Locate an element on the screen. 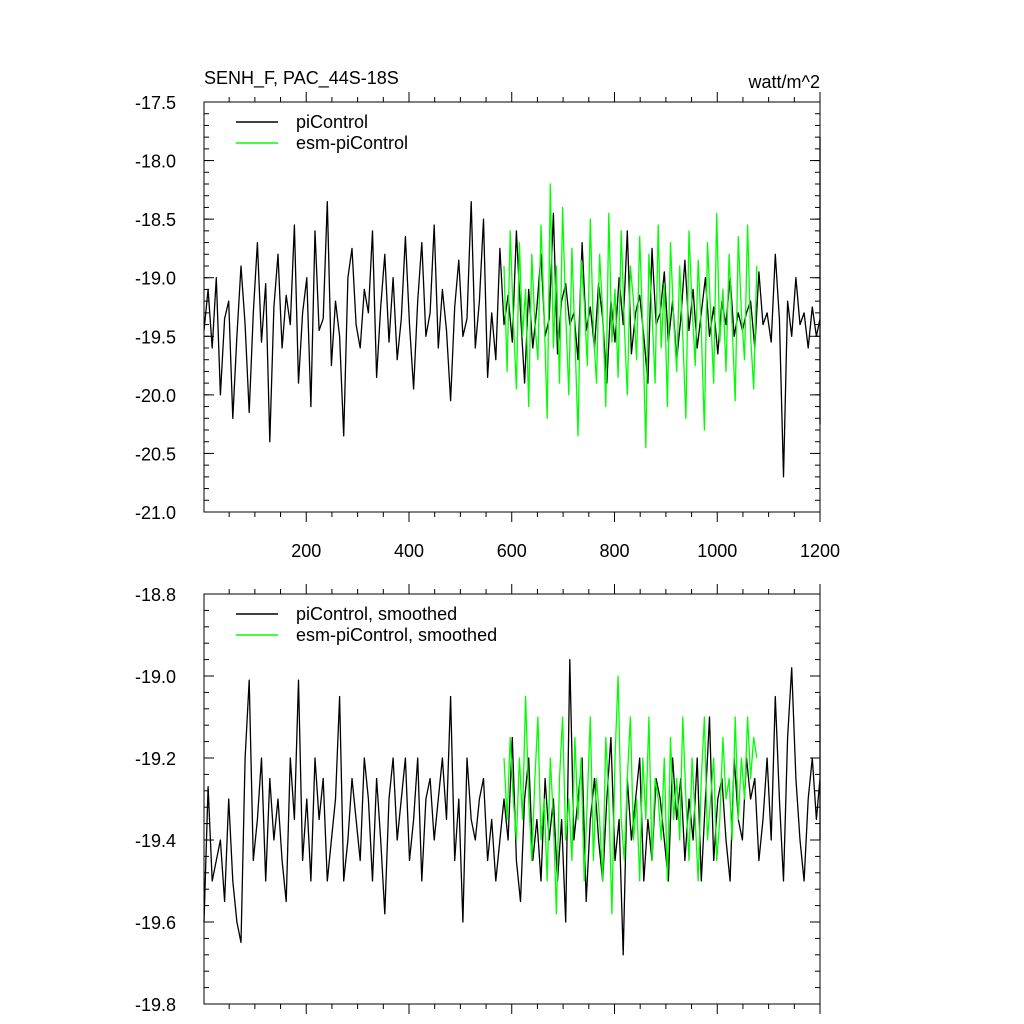  legend-label: esm-piControl is located at coordinates (352, 143).